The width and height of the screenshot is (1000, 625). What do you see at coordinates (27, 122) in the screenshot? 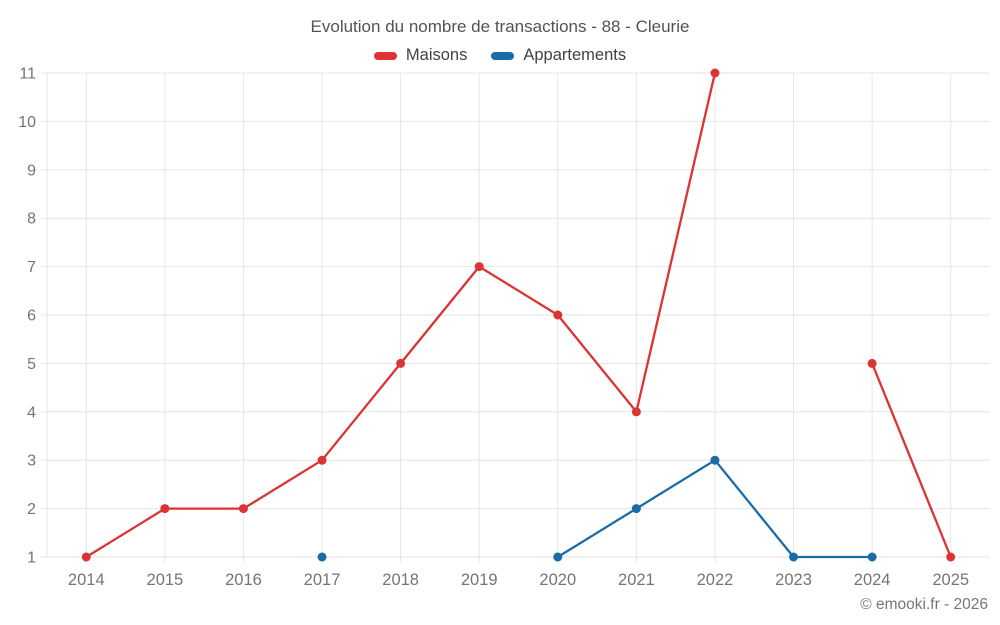
I see `y-tick-label: 10` at bounding box center [27, 122].